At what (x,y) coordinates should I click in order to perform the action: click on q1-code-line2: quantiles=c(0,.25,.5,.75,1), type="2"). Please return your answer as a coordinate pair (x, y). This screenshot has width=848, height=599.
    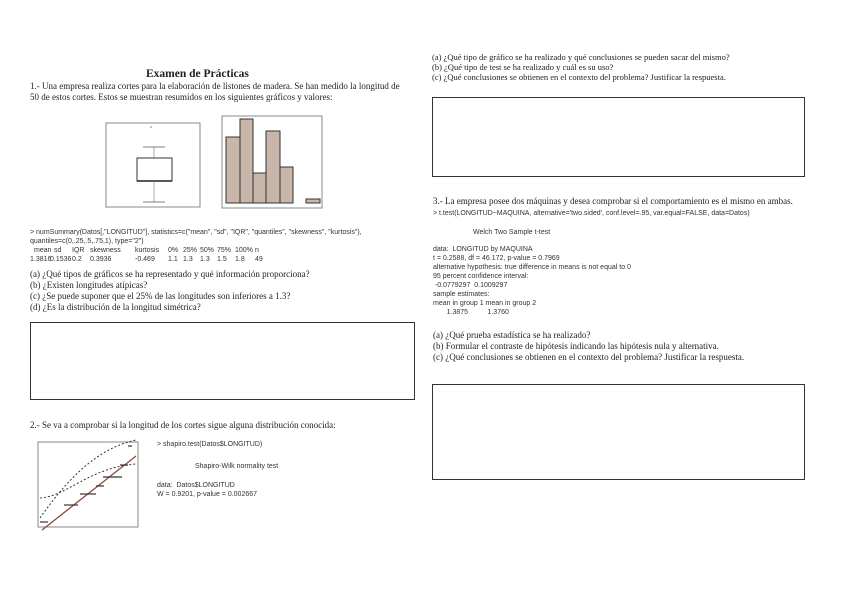
    Looking at the image, I should click on (87, 241).